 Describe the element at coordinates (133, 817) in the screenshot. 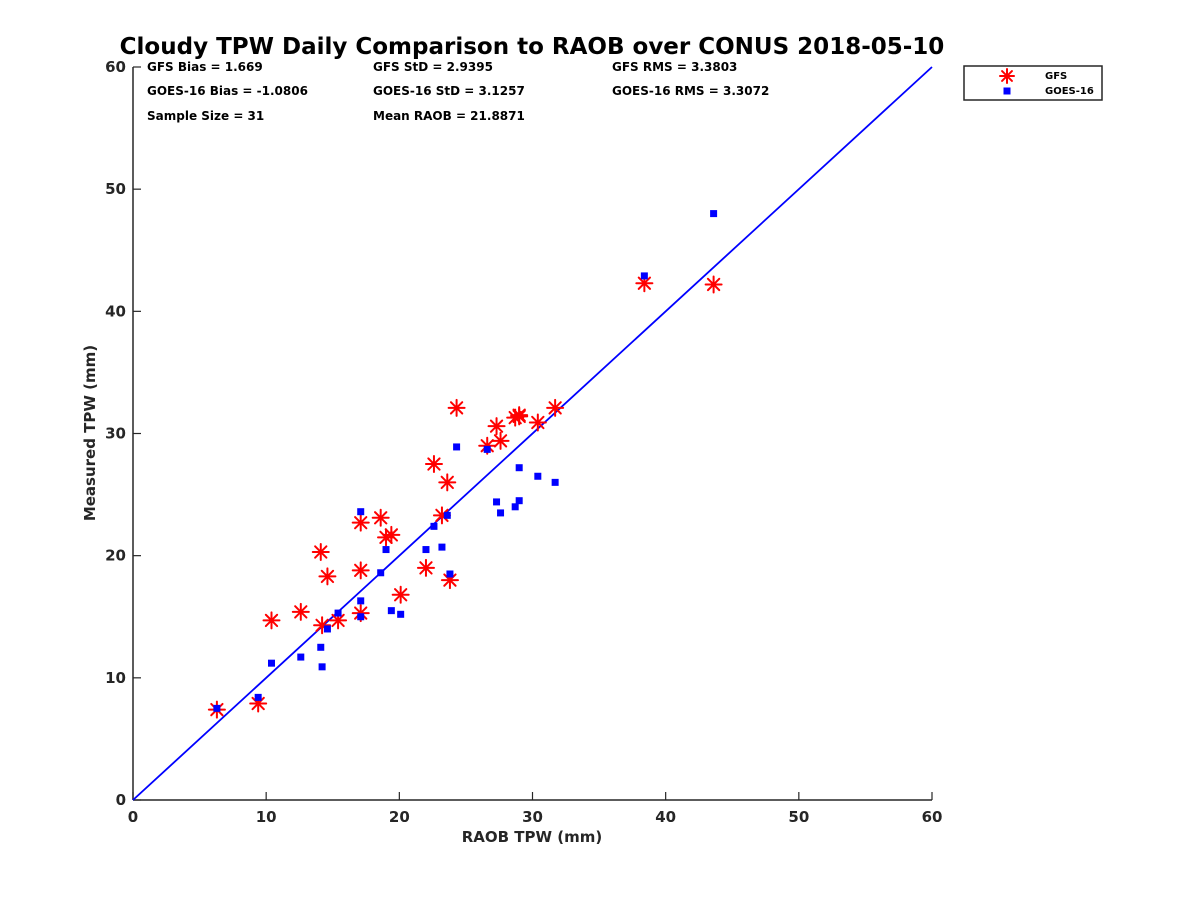

I see `x-tick-label: 0` at that location.